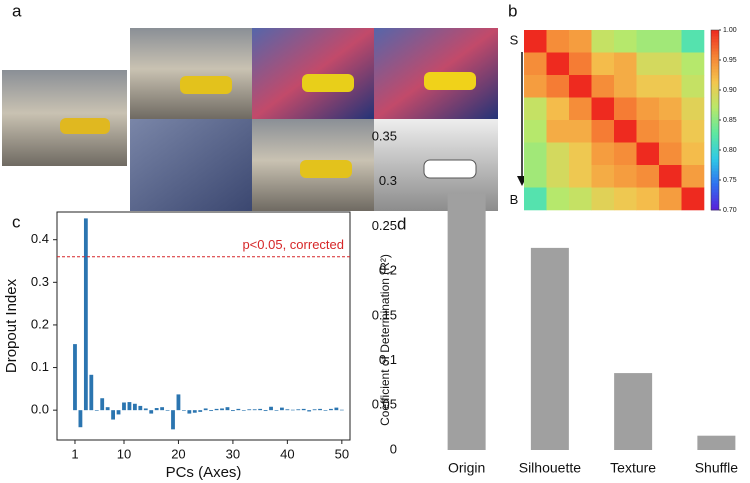 The height and width of the screenshot is (483, 750). I want to click on x-tick-label: 1, so click(74, 453).